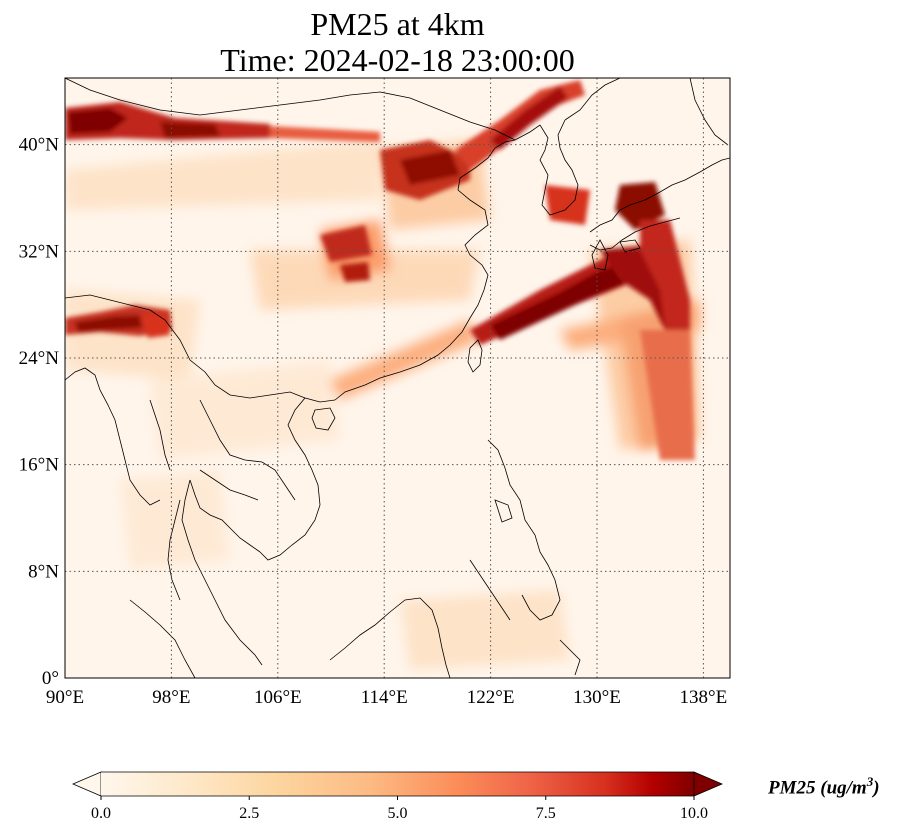  Describe the element at coordinates (546, 813) in the screenshot. I see `colorbar-tick-label: 7.5` at that location.